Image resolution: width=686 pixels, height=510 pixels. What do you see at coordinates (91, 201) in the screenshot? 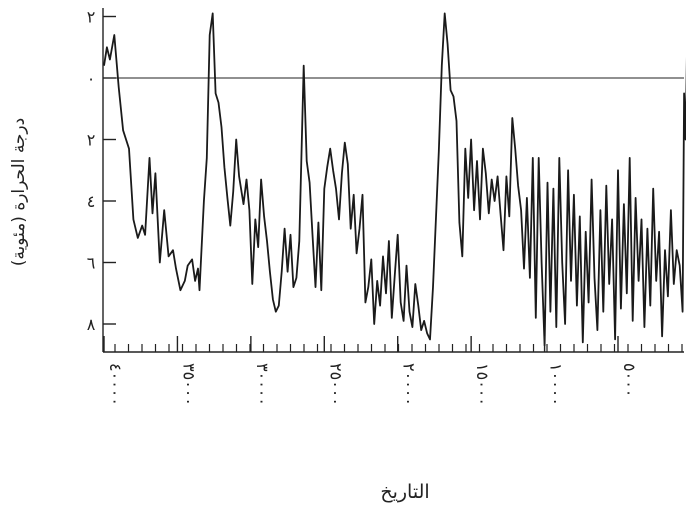
I see `y-tick-label: ٤` at bounding box center [91, 201].